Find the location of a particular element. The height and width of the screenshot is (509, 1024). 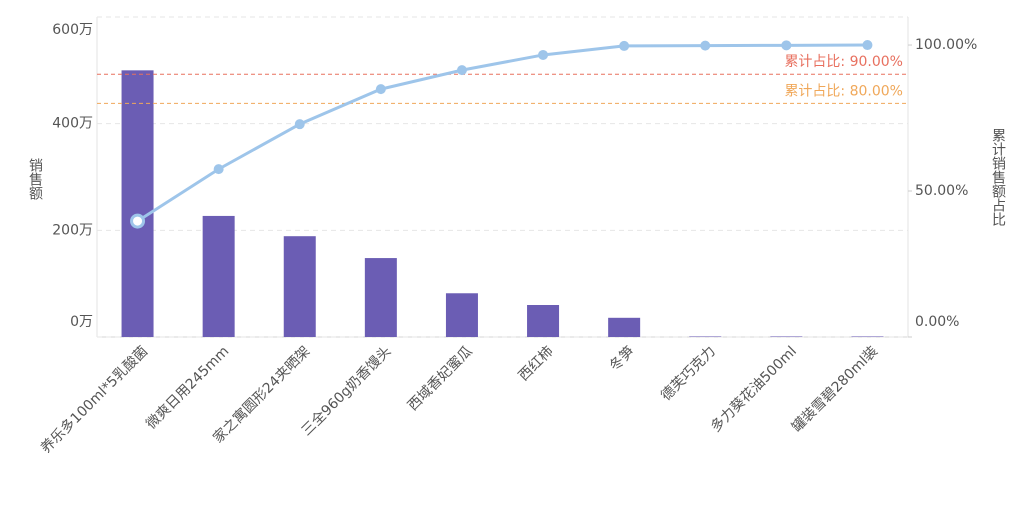

x-tick-label: 微爽日用245mm is located at coordinates (187, 387).